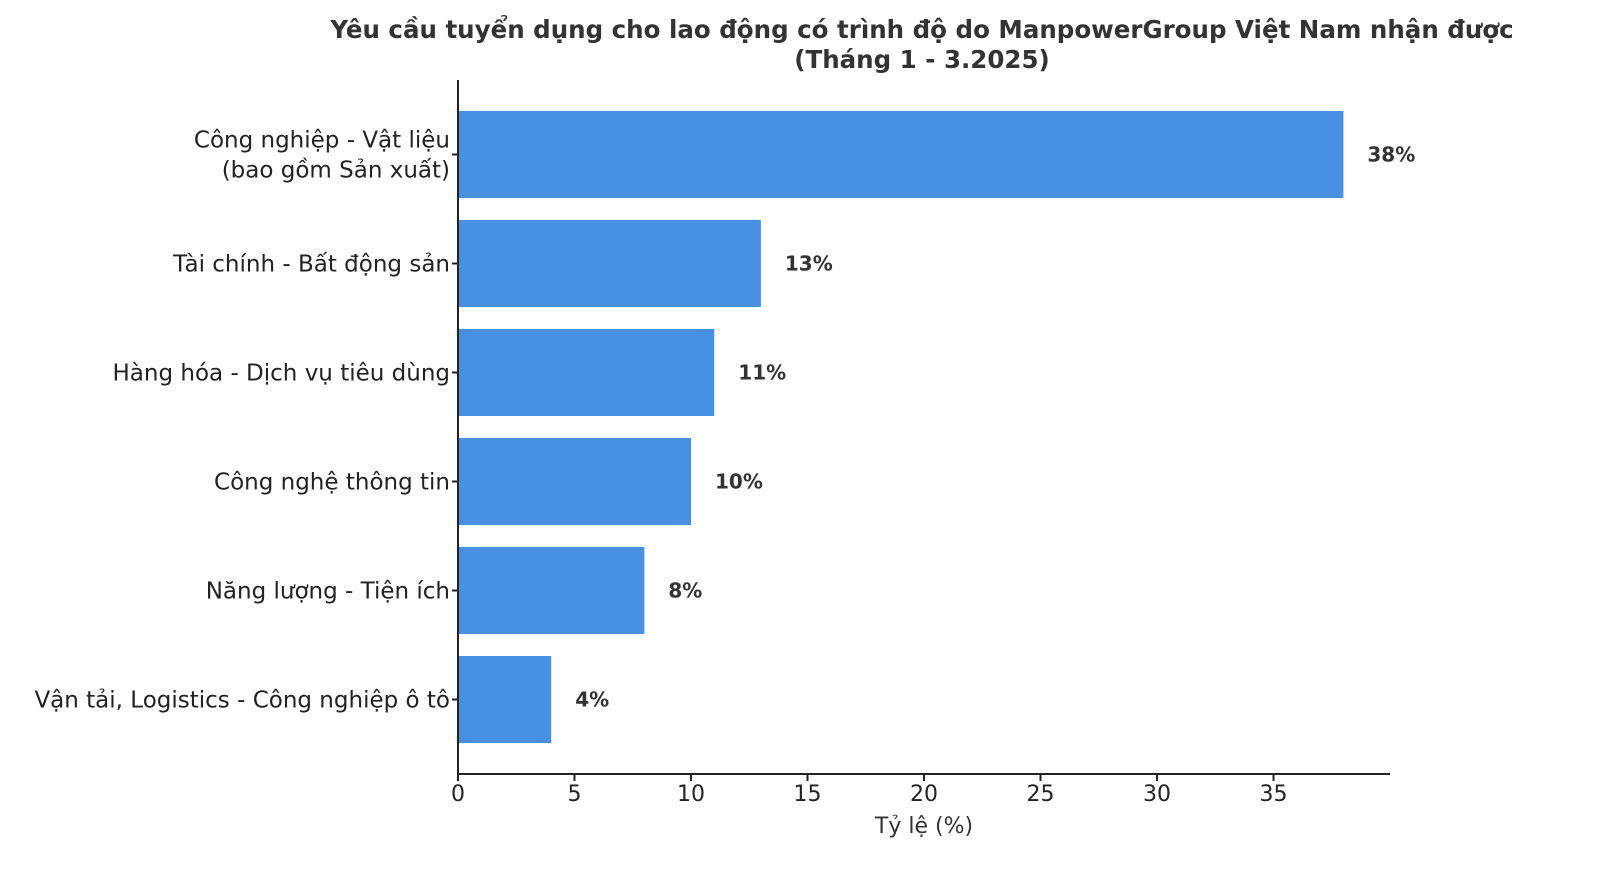  Describe the element at coordinates (685, 591) in the screenshot. I see `bar-value-label: 8%` at that location.